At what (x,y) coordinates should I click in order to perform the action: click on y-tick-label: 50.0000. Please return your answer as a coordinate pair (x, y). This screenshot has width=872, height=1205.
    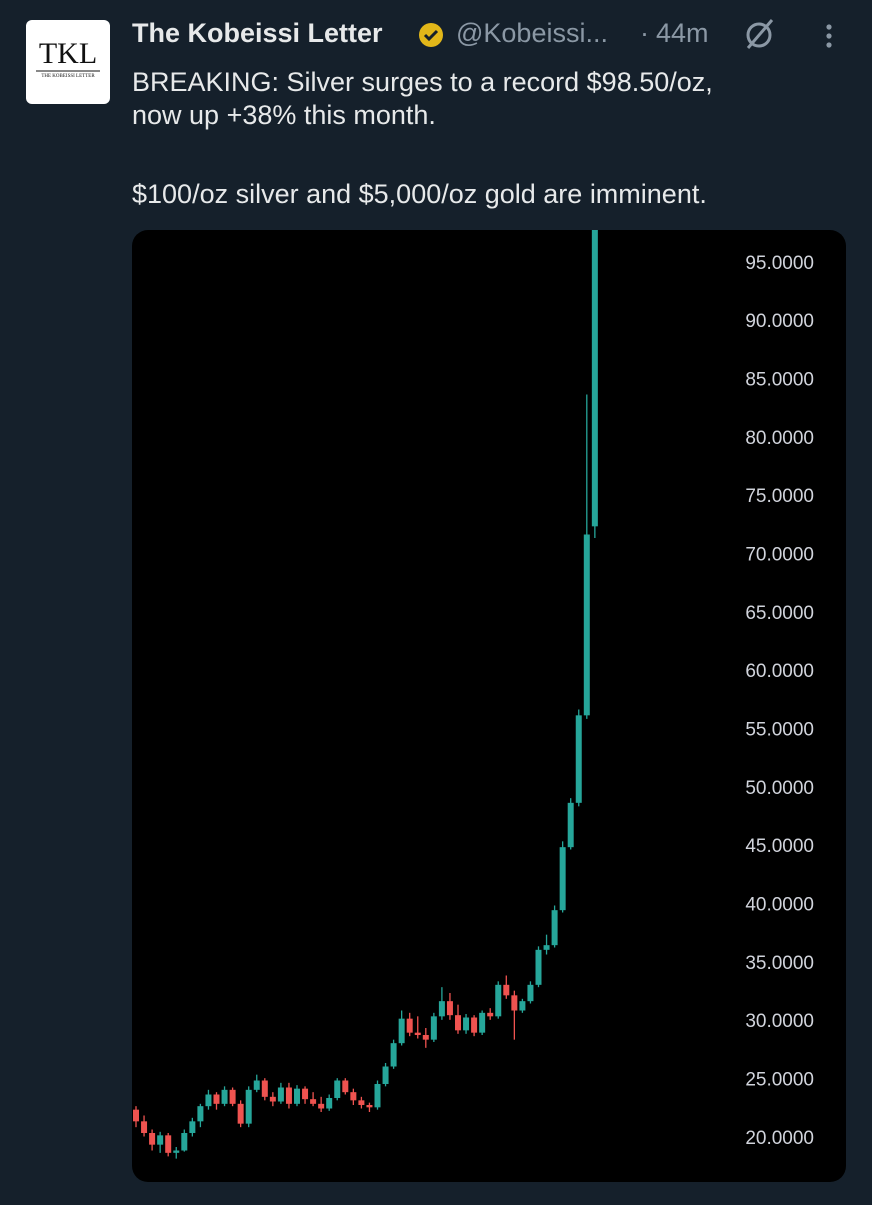
    Looking at the image, I should click on (779, 788).